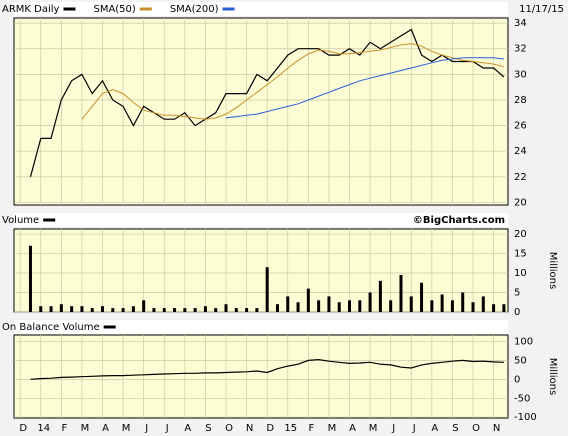 The height and width of the screenshot is (436, 568). Describe the element at coordinates (520, 151) in the screenshot. I see `y-tick-label: 24` at that location.